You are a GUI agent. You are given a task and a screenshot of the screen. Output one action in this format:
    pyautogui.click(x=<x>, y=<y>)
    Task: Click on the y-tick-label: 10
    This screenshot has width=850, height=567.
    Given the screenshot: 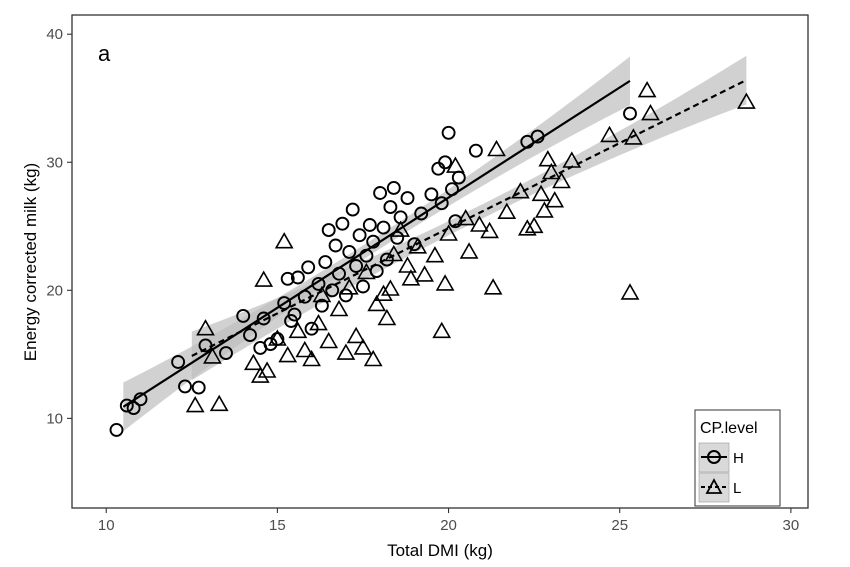 What is the action you would take?
    pyautogui.click(x=54, y=418)
    